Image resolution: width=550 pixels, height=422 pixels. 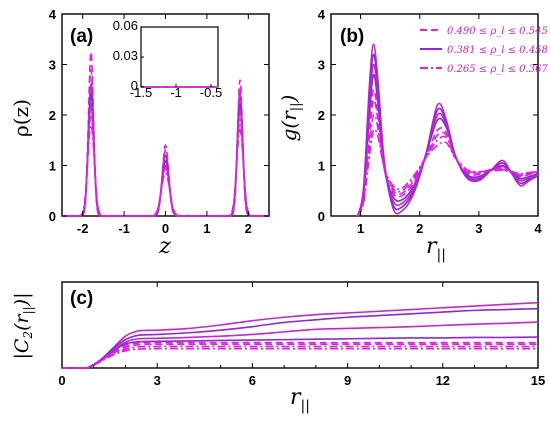 I want to click on legend-label: 0.381 ≤ ρ_l ≤ 0.458, so click(x=497, y=50).